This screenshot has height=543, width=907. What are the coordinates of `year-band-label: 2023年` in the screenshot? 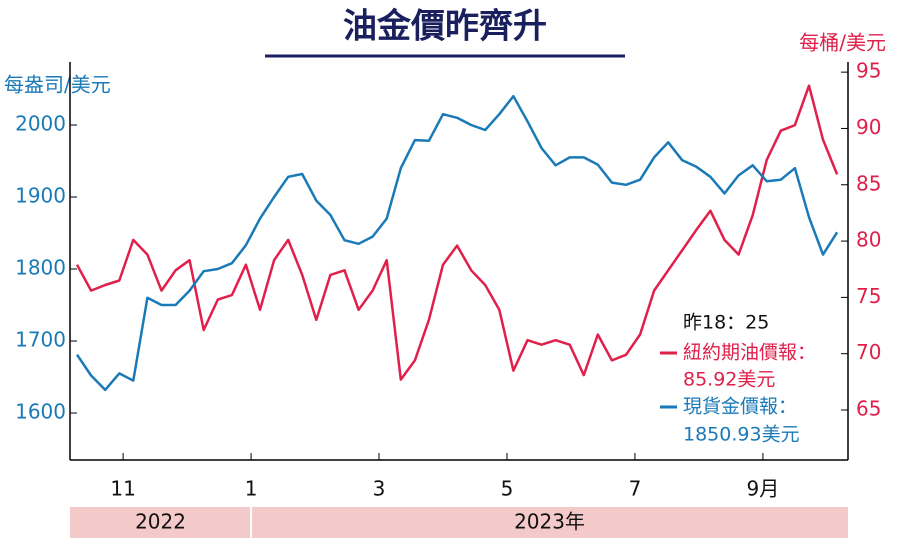 It's located at (549, 522).